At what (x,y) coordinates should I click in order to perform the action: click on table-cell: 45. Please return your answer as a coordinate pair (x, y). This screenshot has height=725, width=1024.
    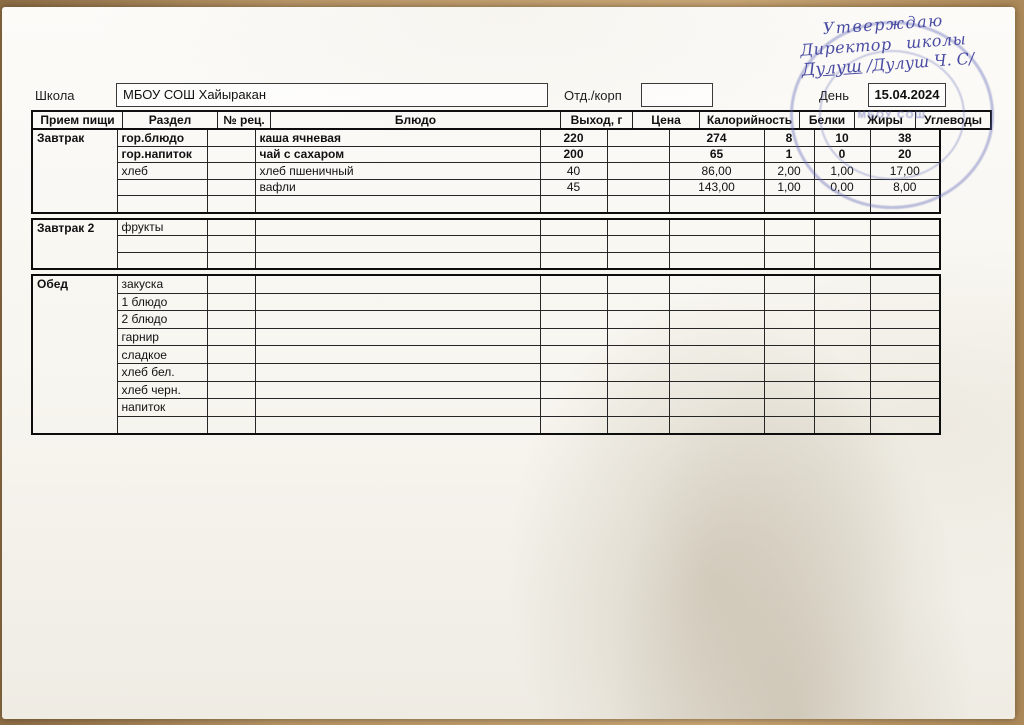
    Looking at the image, I should click on (573, 187).